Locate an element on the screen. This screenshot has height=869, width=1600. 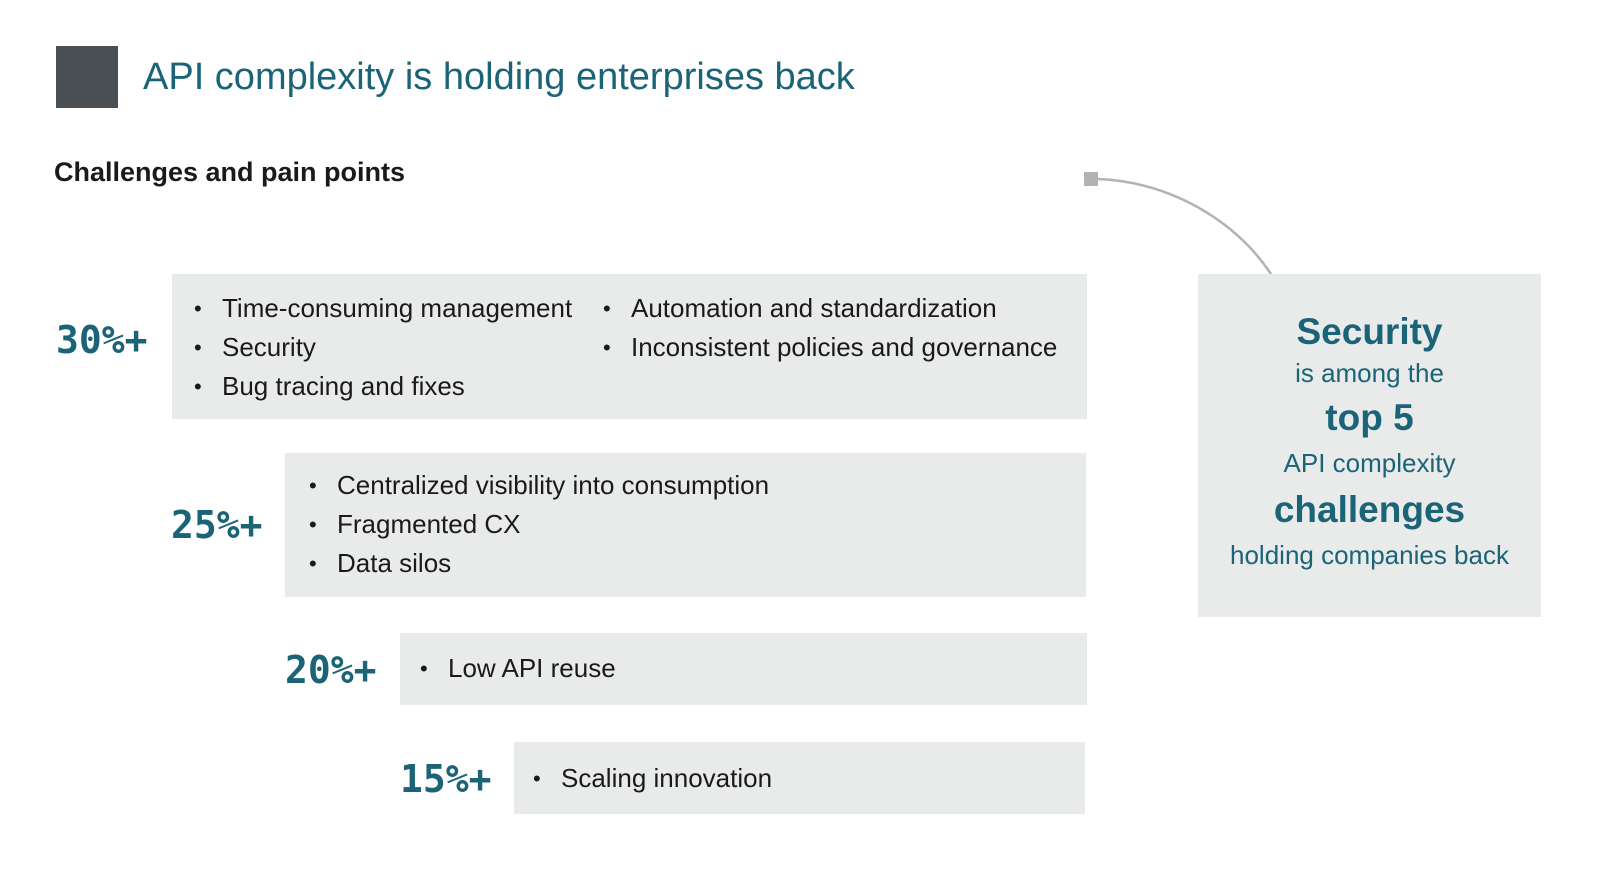
challenge-item: • Low API reuse is located at coordinates (518, 668).